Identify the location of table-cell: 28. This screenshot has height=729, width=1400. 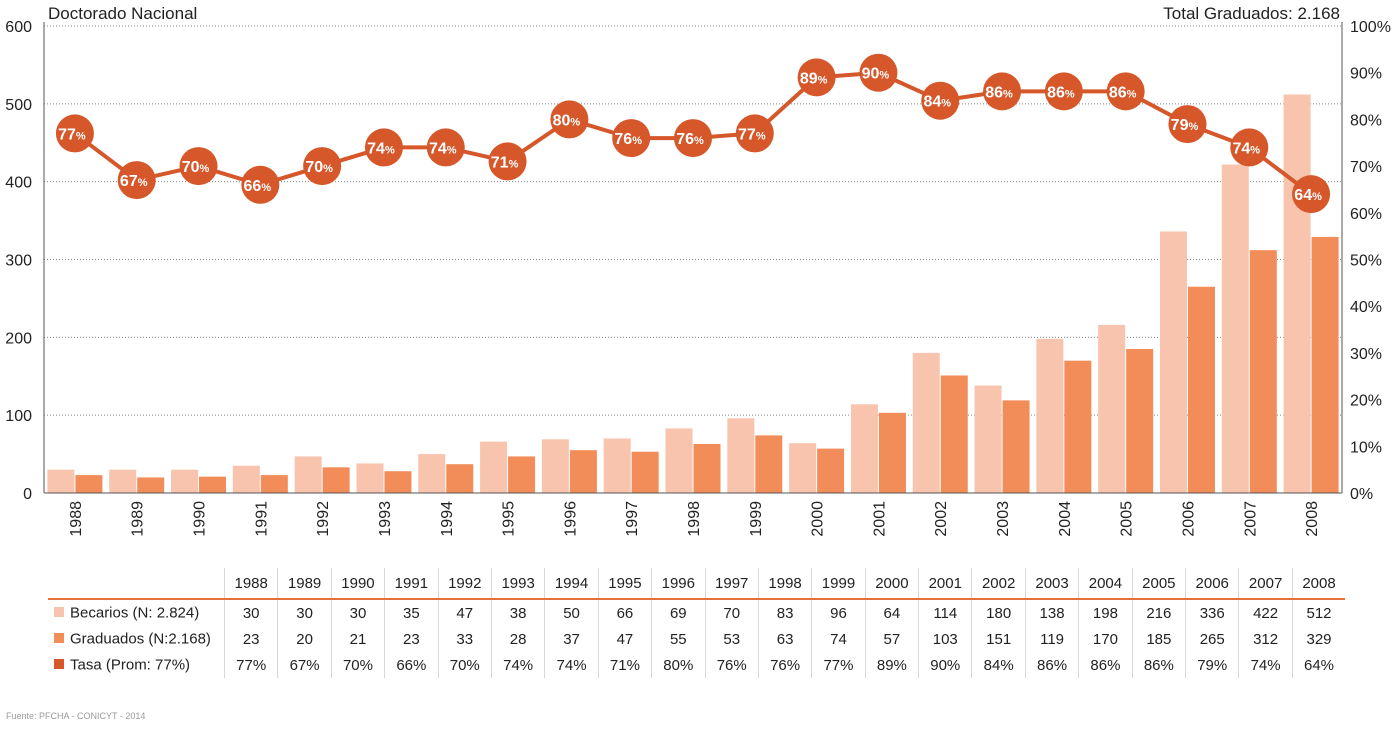
(517, 639).